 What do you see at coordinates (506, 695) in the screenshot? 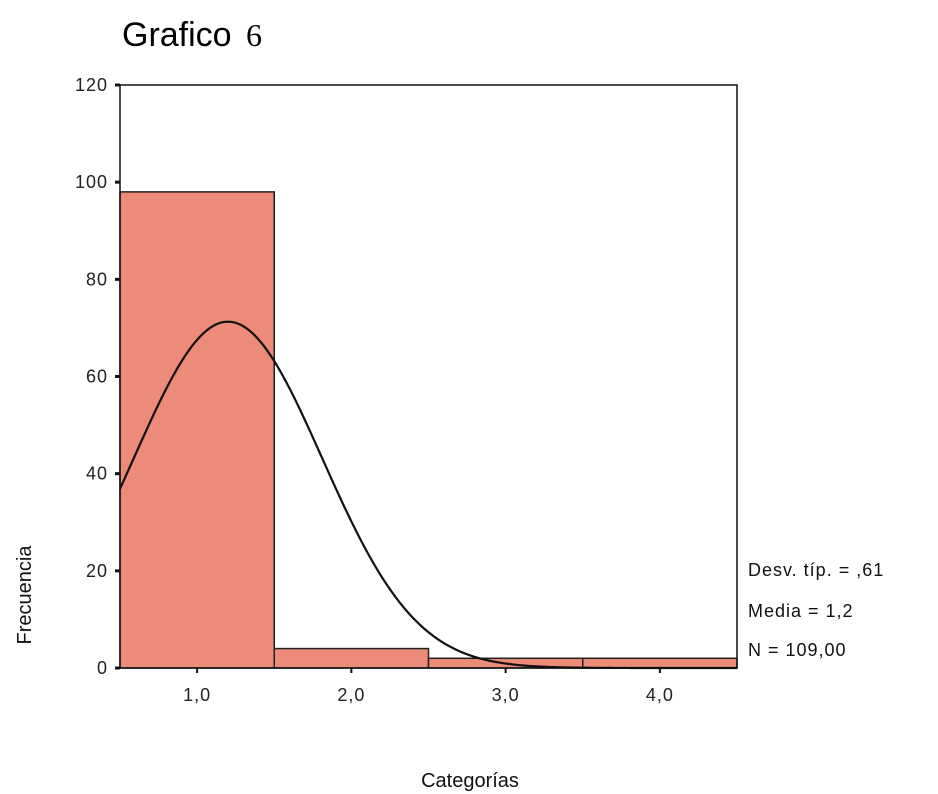
I see `x-tick-label: 3,0` at bounding box center [506, 695].